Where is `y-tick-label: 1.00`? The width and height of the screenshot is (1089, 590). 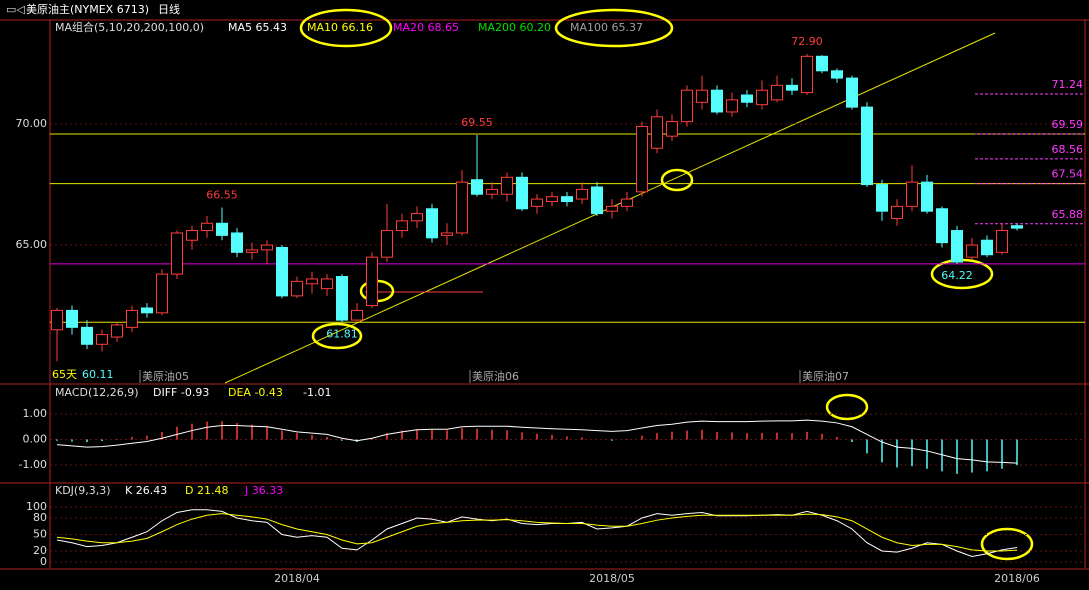
y-tick-label: 1.00 is located at coordinates (35, 413).